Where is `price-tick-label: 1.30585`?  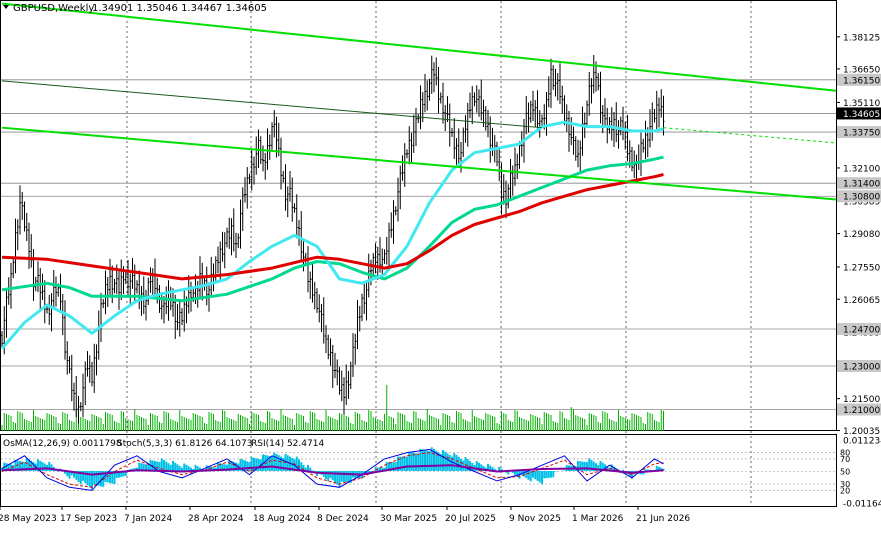
price-tick-label: 1.30585 is located at coordinates (861, 202).